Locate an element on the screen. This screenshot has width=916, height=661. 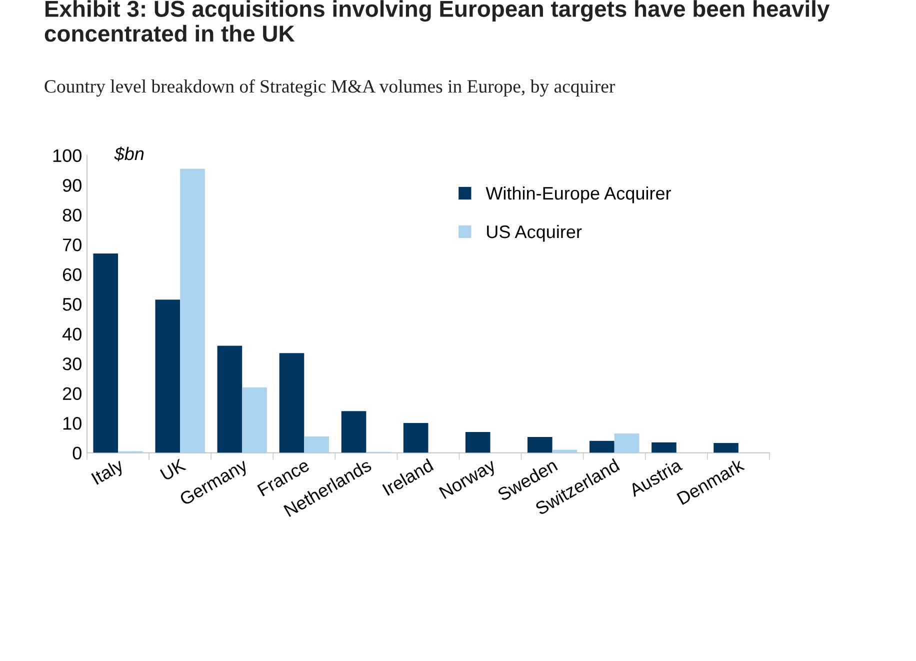
x-tick-label: Italy is located at coordinates (108, 473).